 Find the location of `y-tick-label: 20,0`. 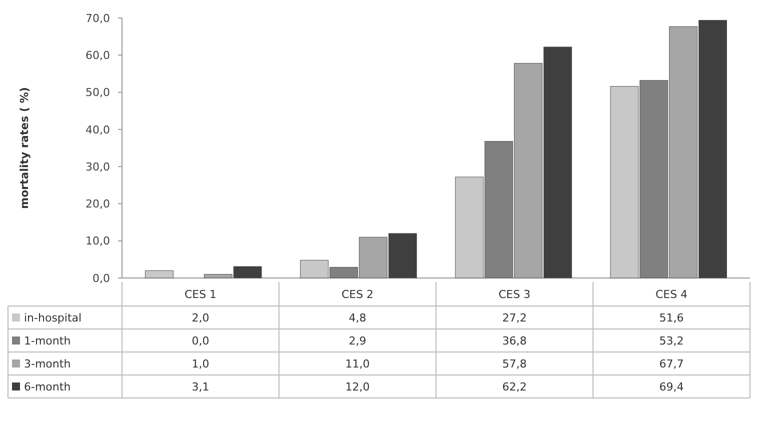

y-tick-label: 20,0 is located at coordinates (98, 204).